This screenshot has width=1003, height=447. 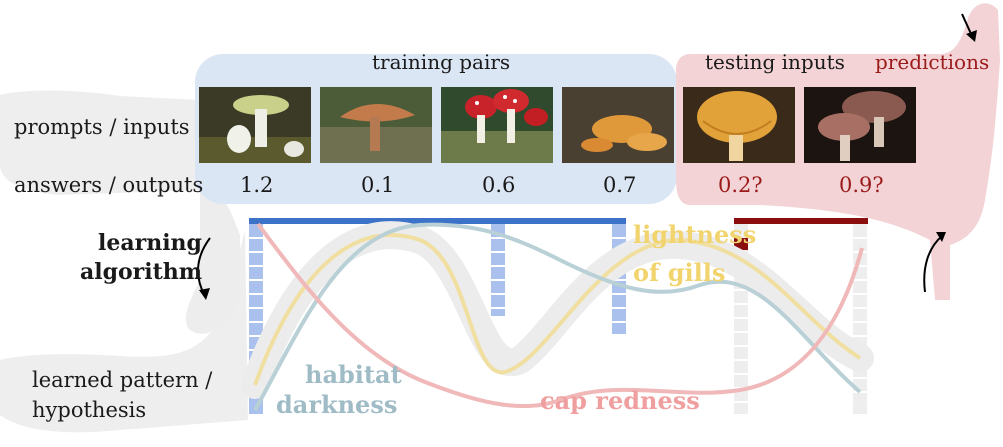 I want to click on yellow-gills-mushroom-image, so click(x=739, y=125).